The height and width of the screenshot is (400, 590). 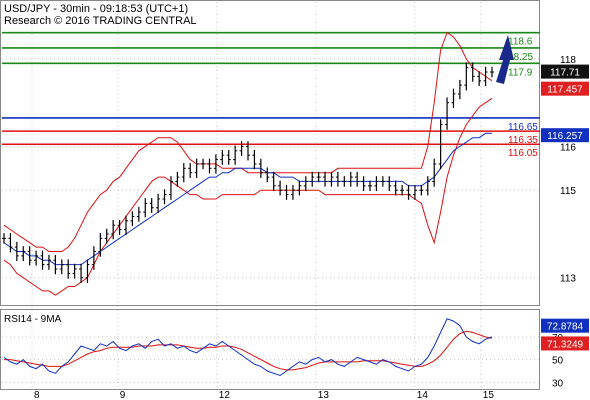 What do you see at coordinates (558, 383) in the screenshot?
I see `rsi-tick-label: 30` at bounding box center [558, 383].